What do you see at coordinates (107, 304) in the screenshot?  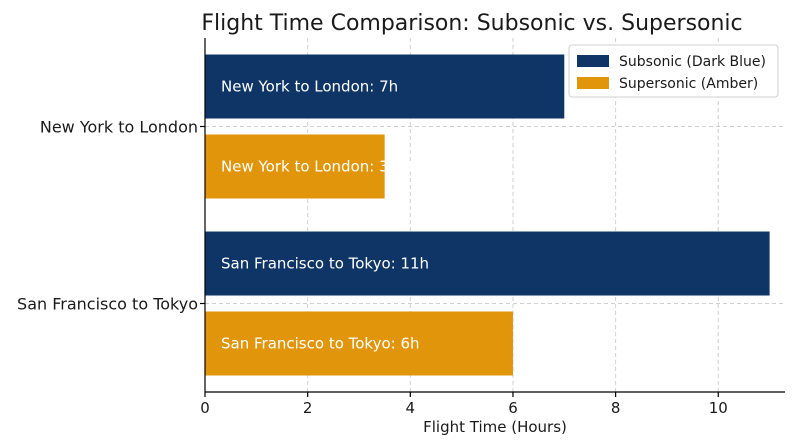 I see `y-tick-label: San Francisco to Tokyo` at bounding box center [107, 304].